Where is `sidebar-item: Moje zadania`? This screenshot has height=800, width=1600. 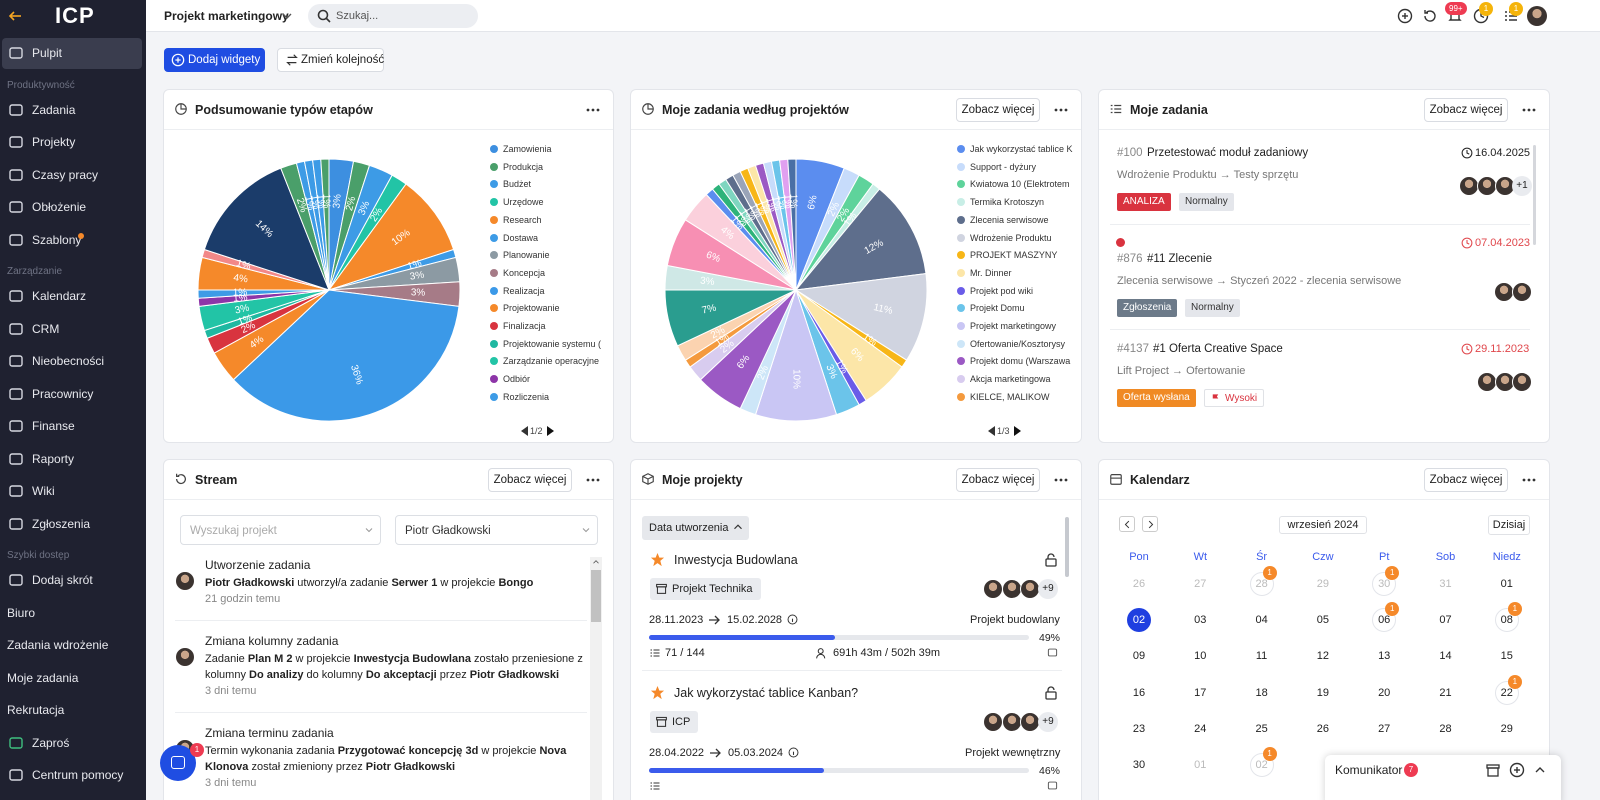
sidebar-item: Moje zadania is located at coordinates (72, 678).